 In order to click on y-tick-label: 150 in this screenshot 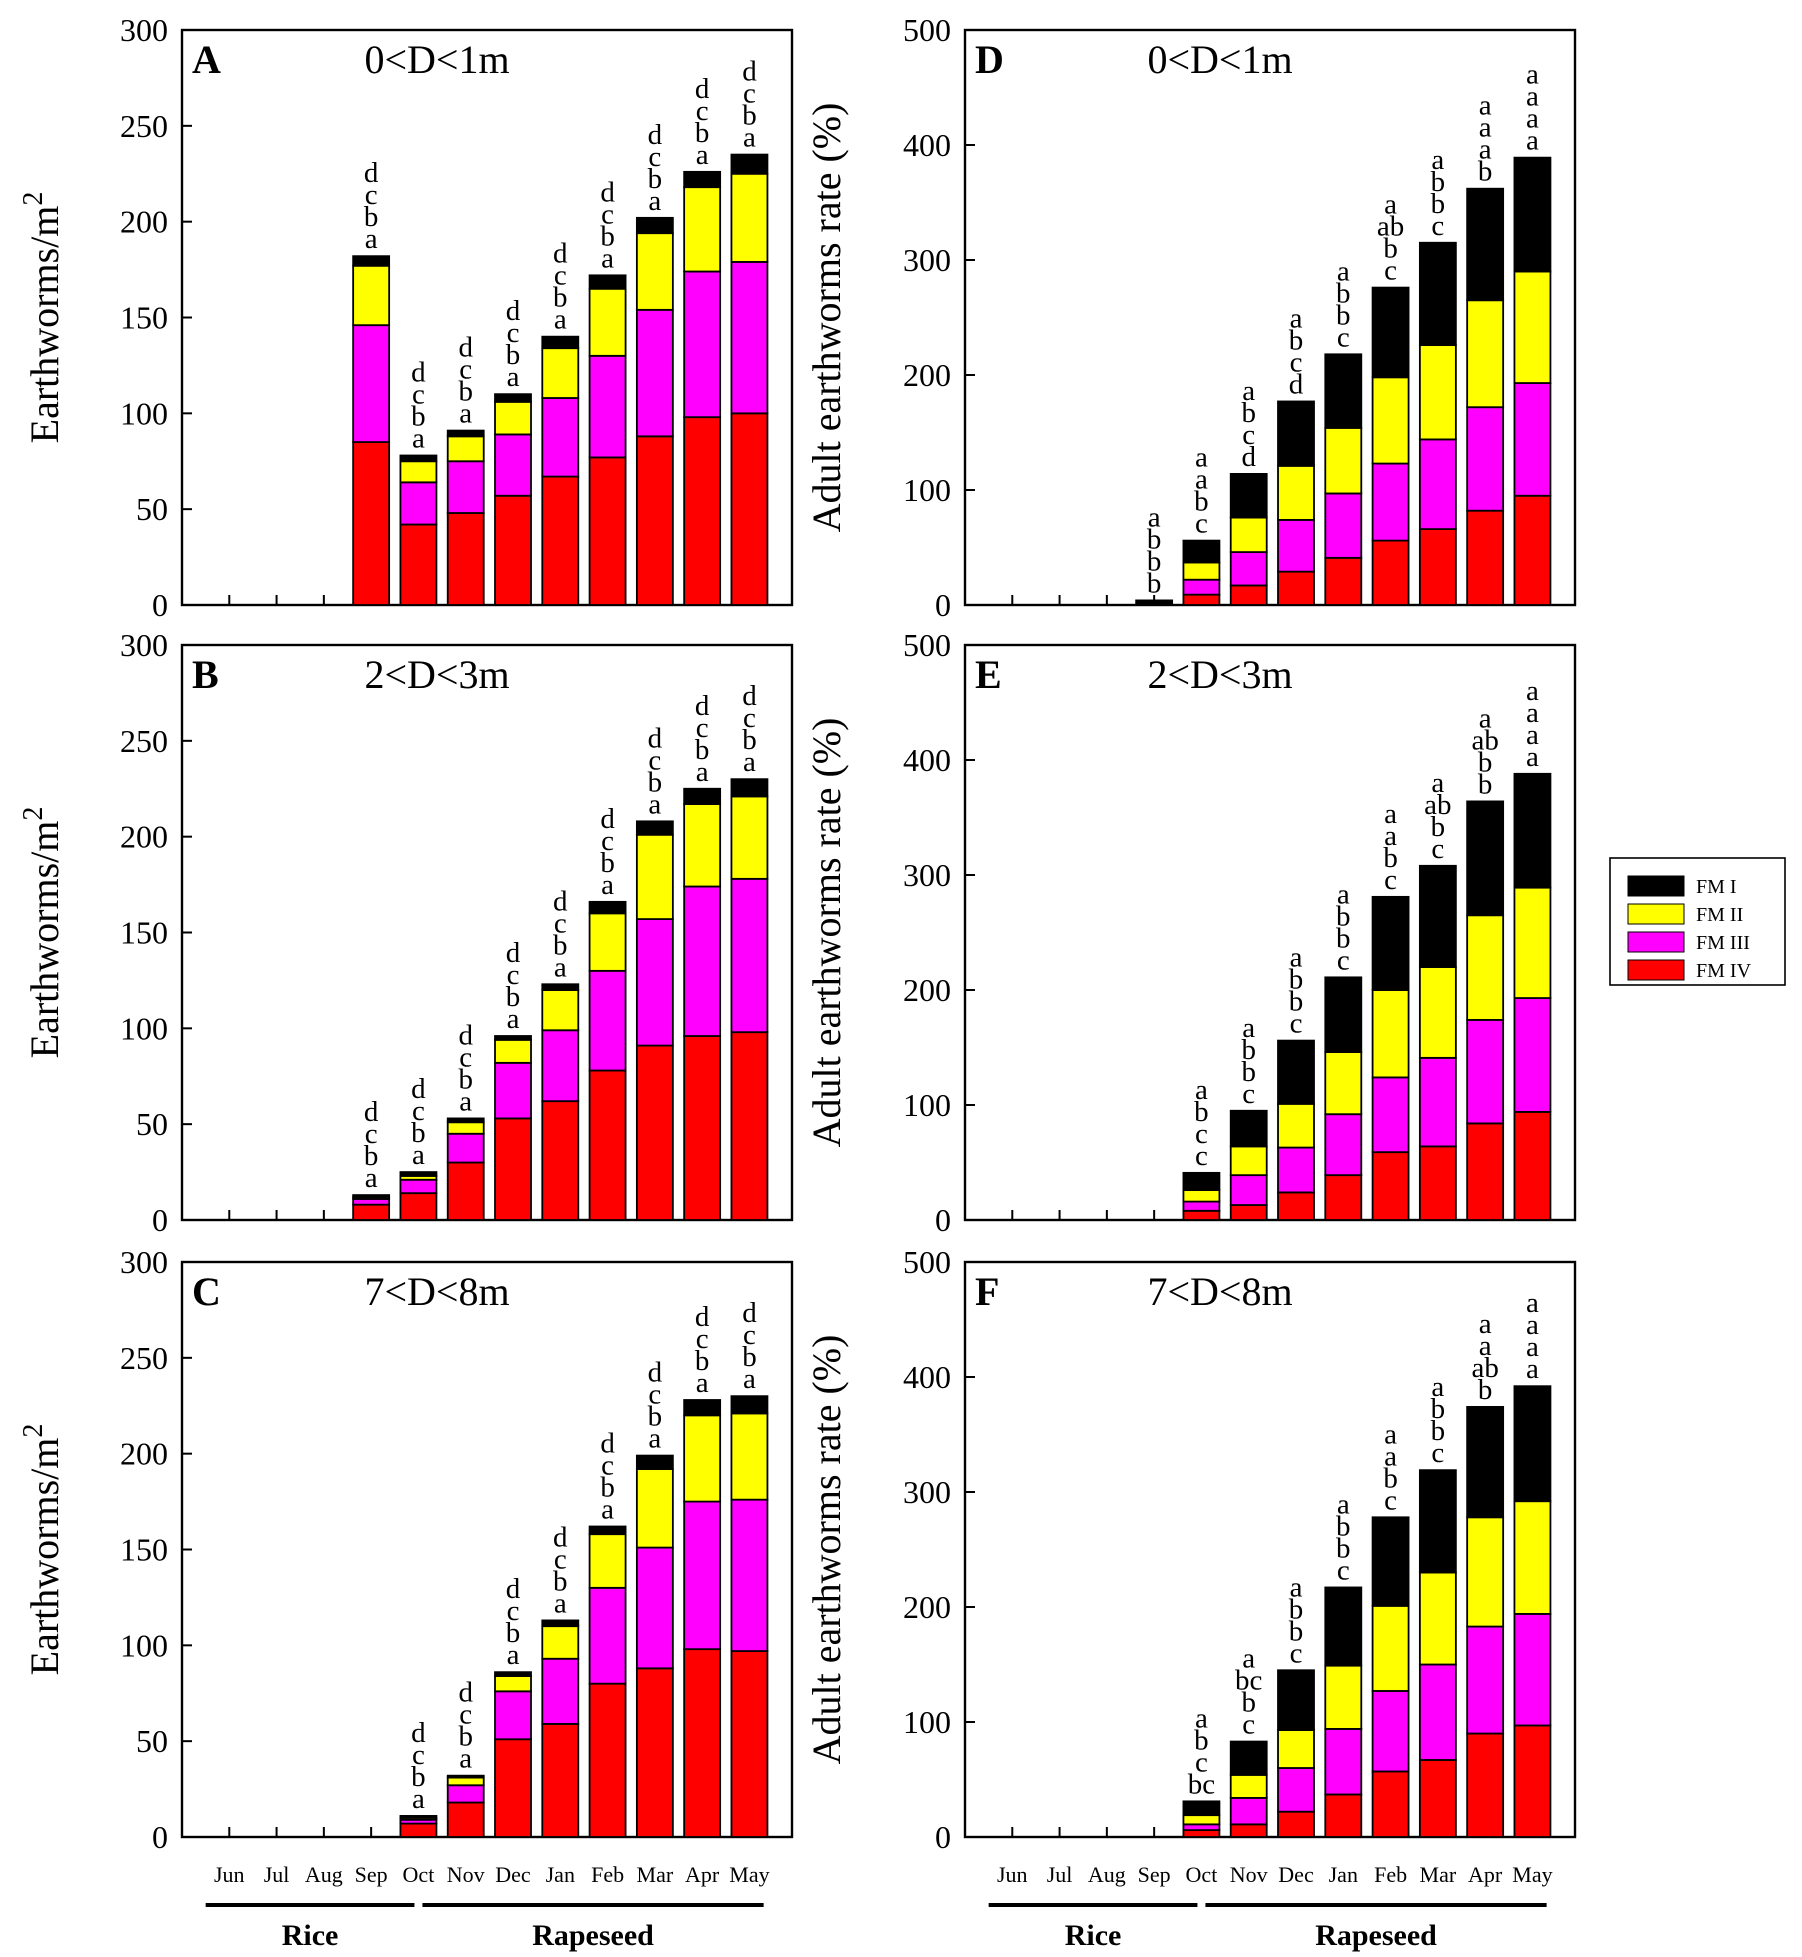, I will do `click(144, 933)`.